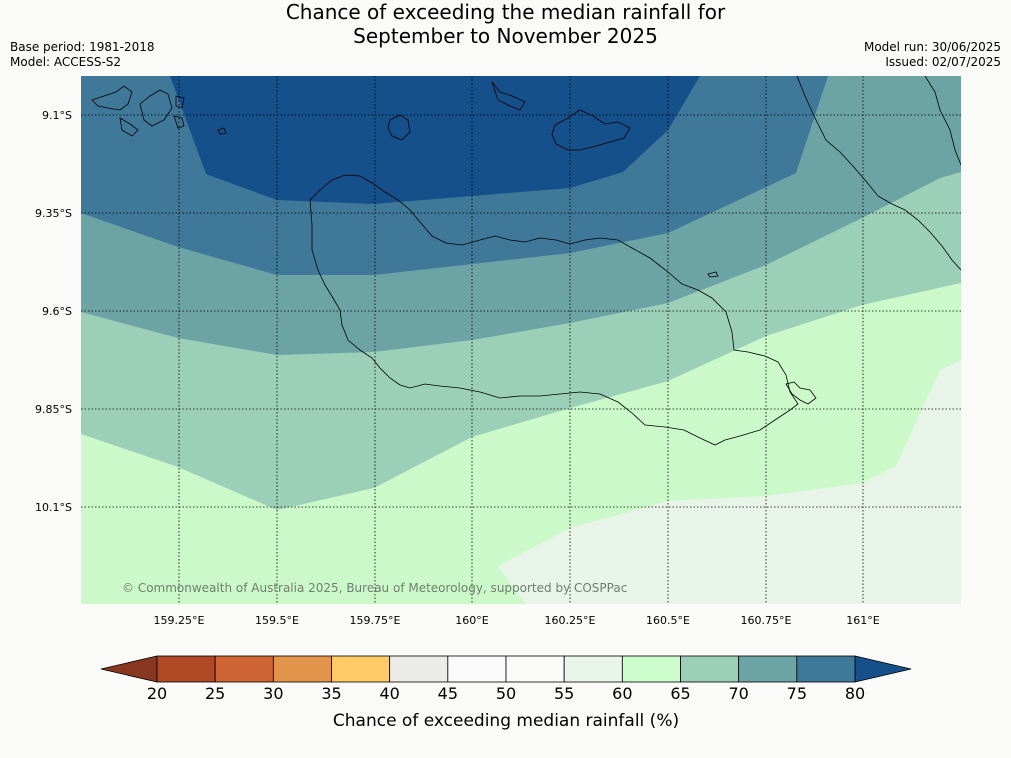  Describe the element at coordinates (570, 620) in the screenshot. I see `lon-label: 160.25°E` at that location.